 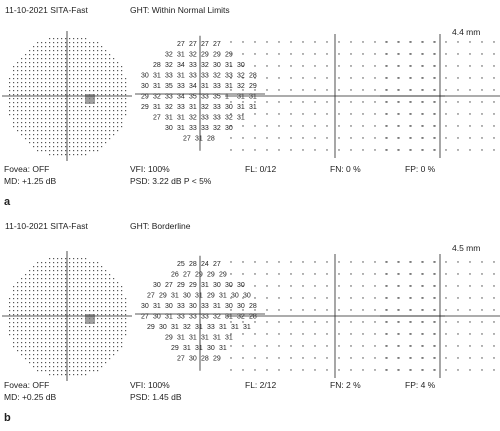 What do you see at coordinates (181, 44) in the screenshot?
I see `threshold-value: 27` at bounding box center [181, 44].